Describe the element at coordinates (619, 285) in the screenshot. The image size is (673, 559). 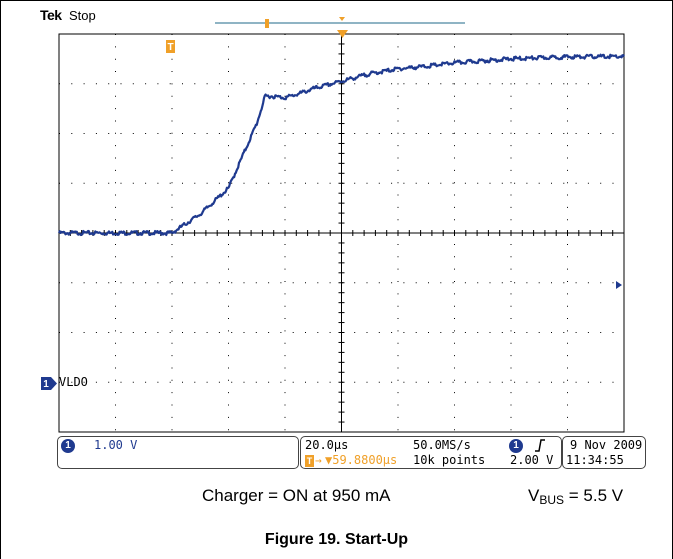
I see `trigger-level-arrow` at that location.